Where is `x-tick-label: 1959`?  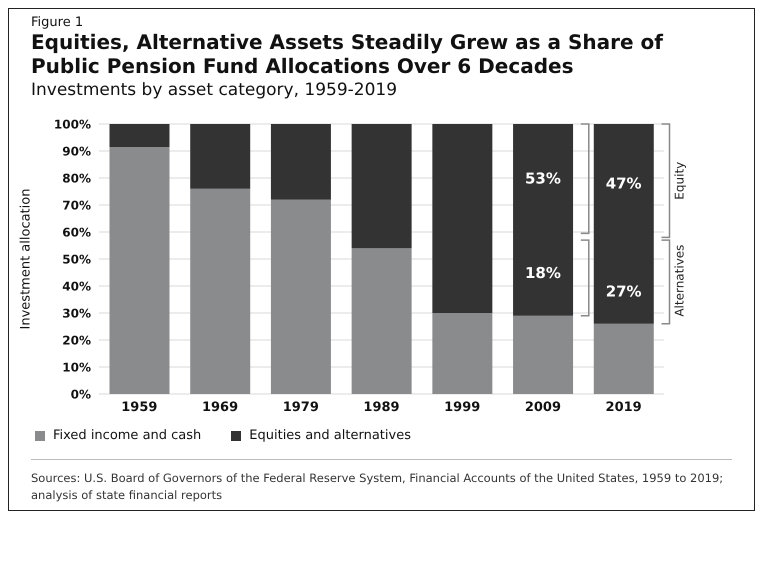 x-tick-label: 1959 is located at coordinates (139, 408).